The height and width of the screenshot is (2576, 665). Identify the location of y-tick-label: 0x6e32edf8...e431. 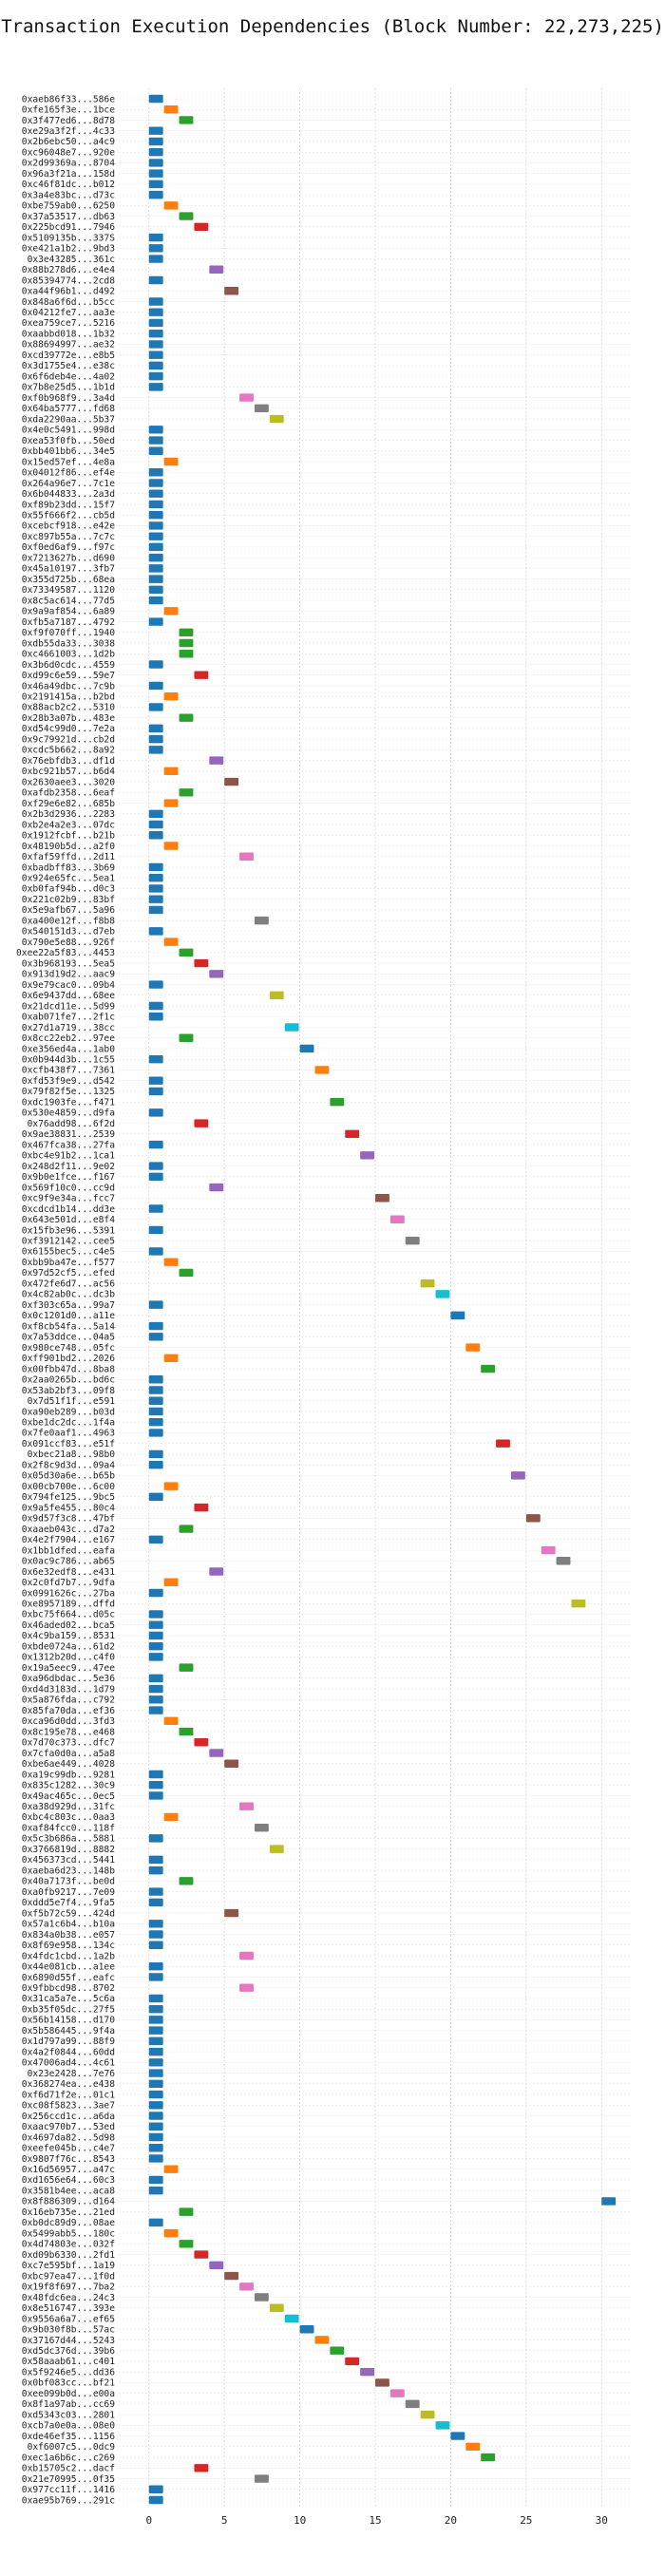
(68, 1572).